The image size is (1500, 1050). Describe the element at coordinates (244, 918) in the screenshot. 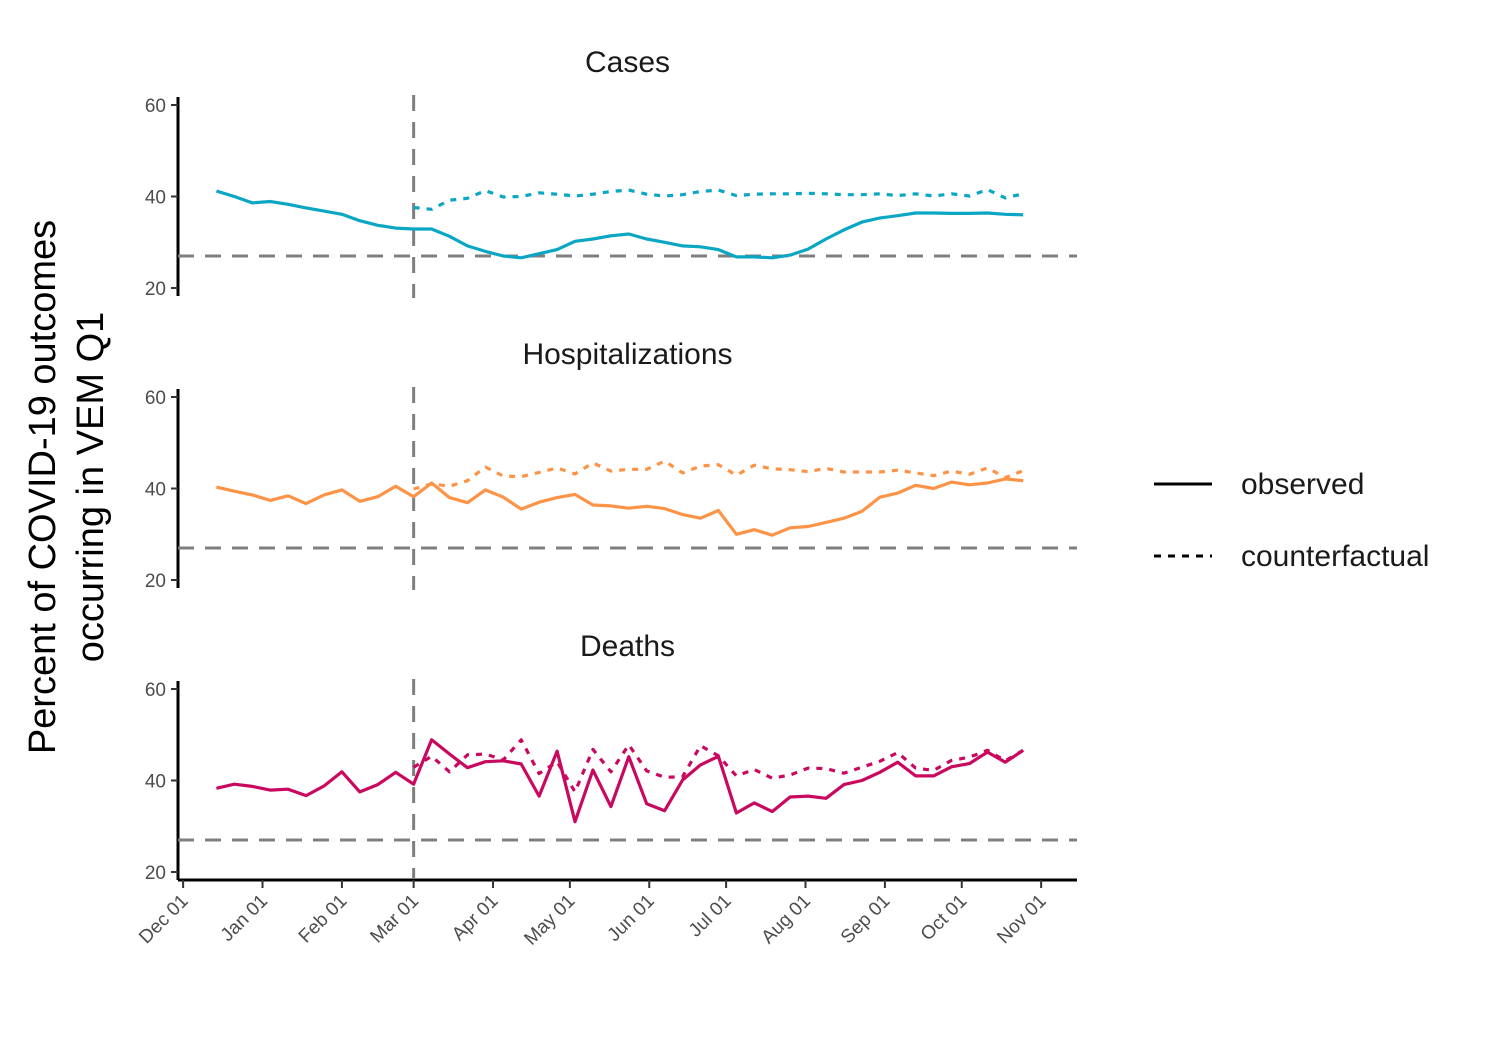

I see `x-tick-label: Jan 01` at that location.